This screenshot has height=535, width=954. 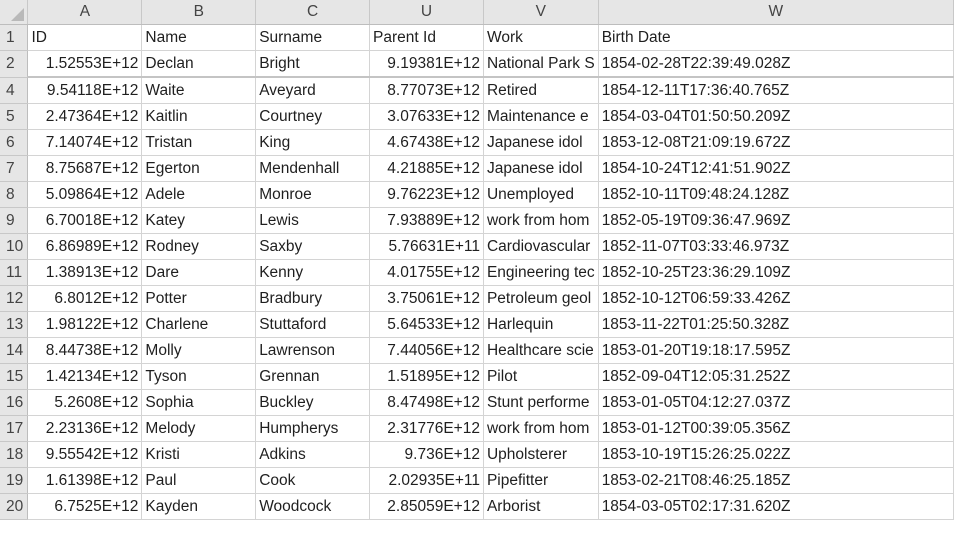 I want to click on cell: Molly, so click(x=199, y=350).